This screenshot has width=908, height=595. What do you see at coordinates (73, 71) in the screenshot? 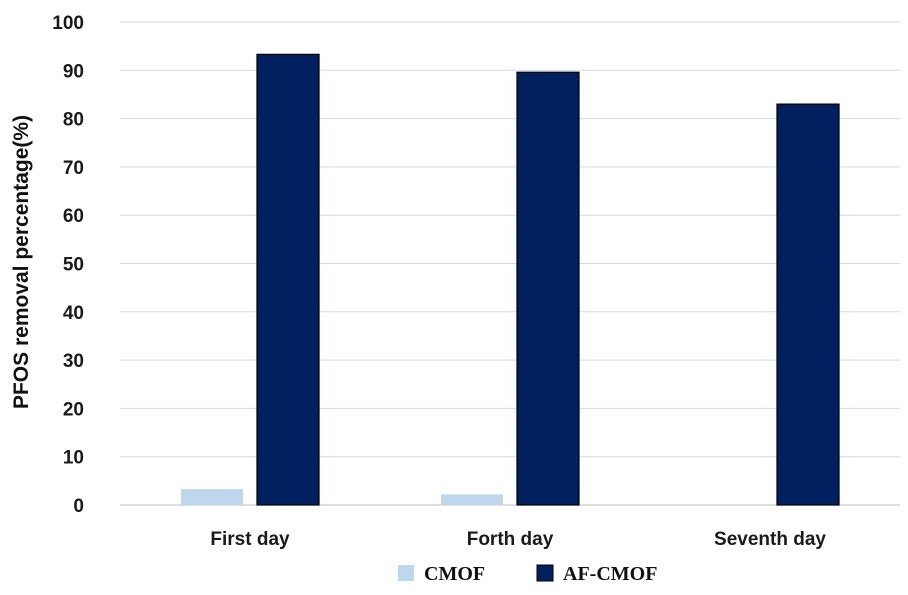
I see `y-tick-label: 90` at bounding box center [73, 71].